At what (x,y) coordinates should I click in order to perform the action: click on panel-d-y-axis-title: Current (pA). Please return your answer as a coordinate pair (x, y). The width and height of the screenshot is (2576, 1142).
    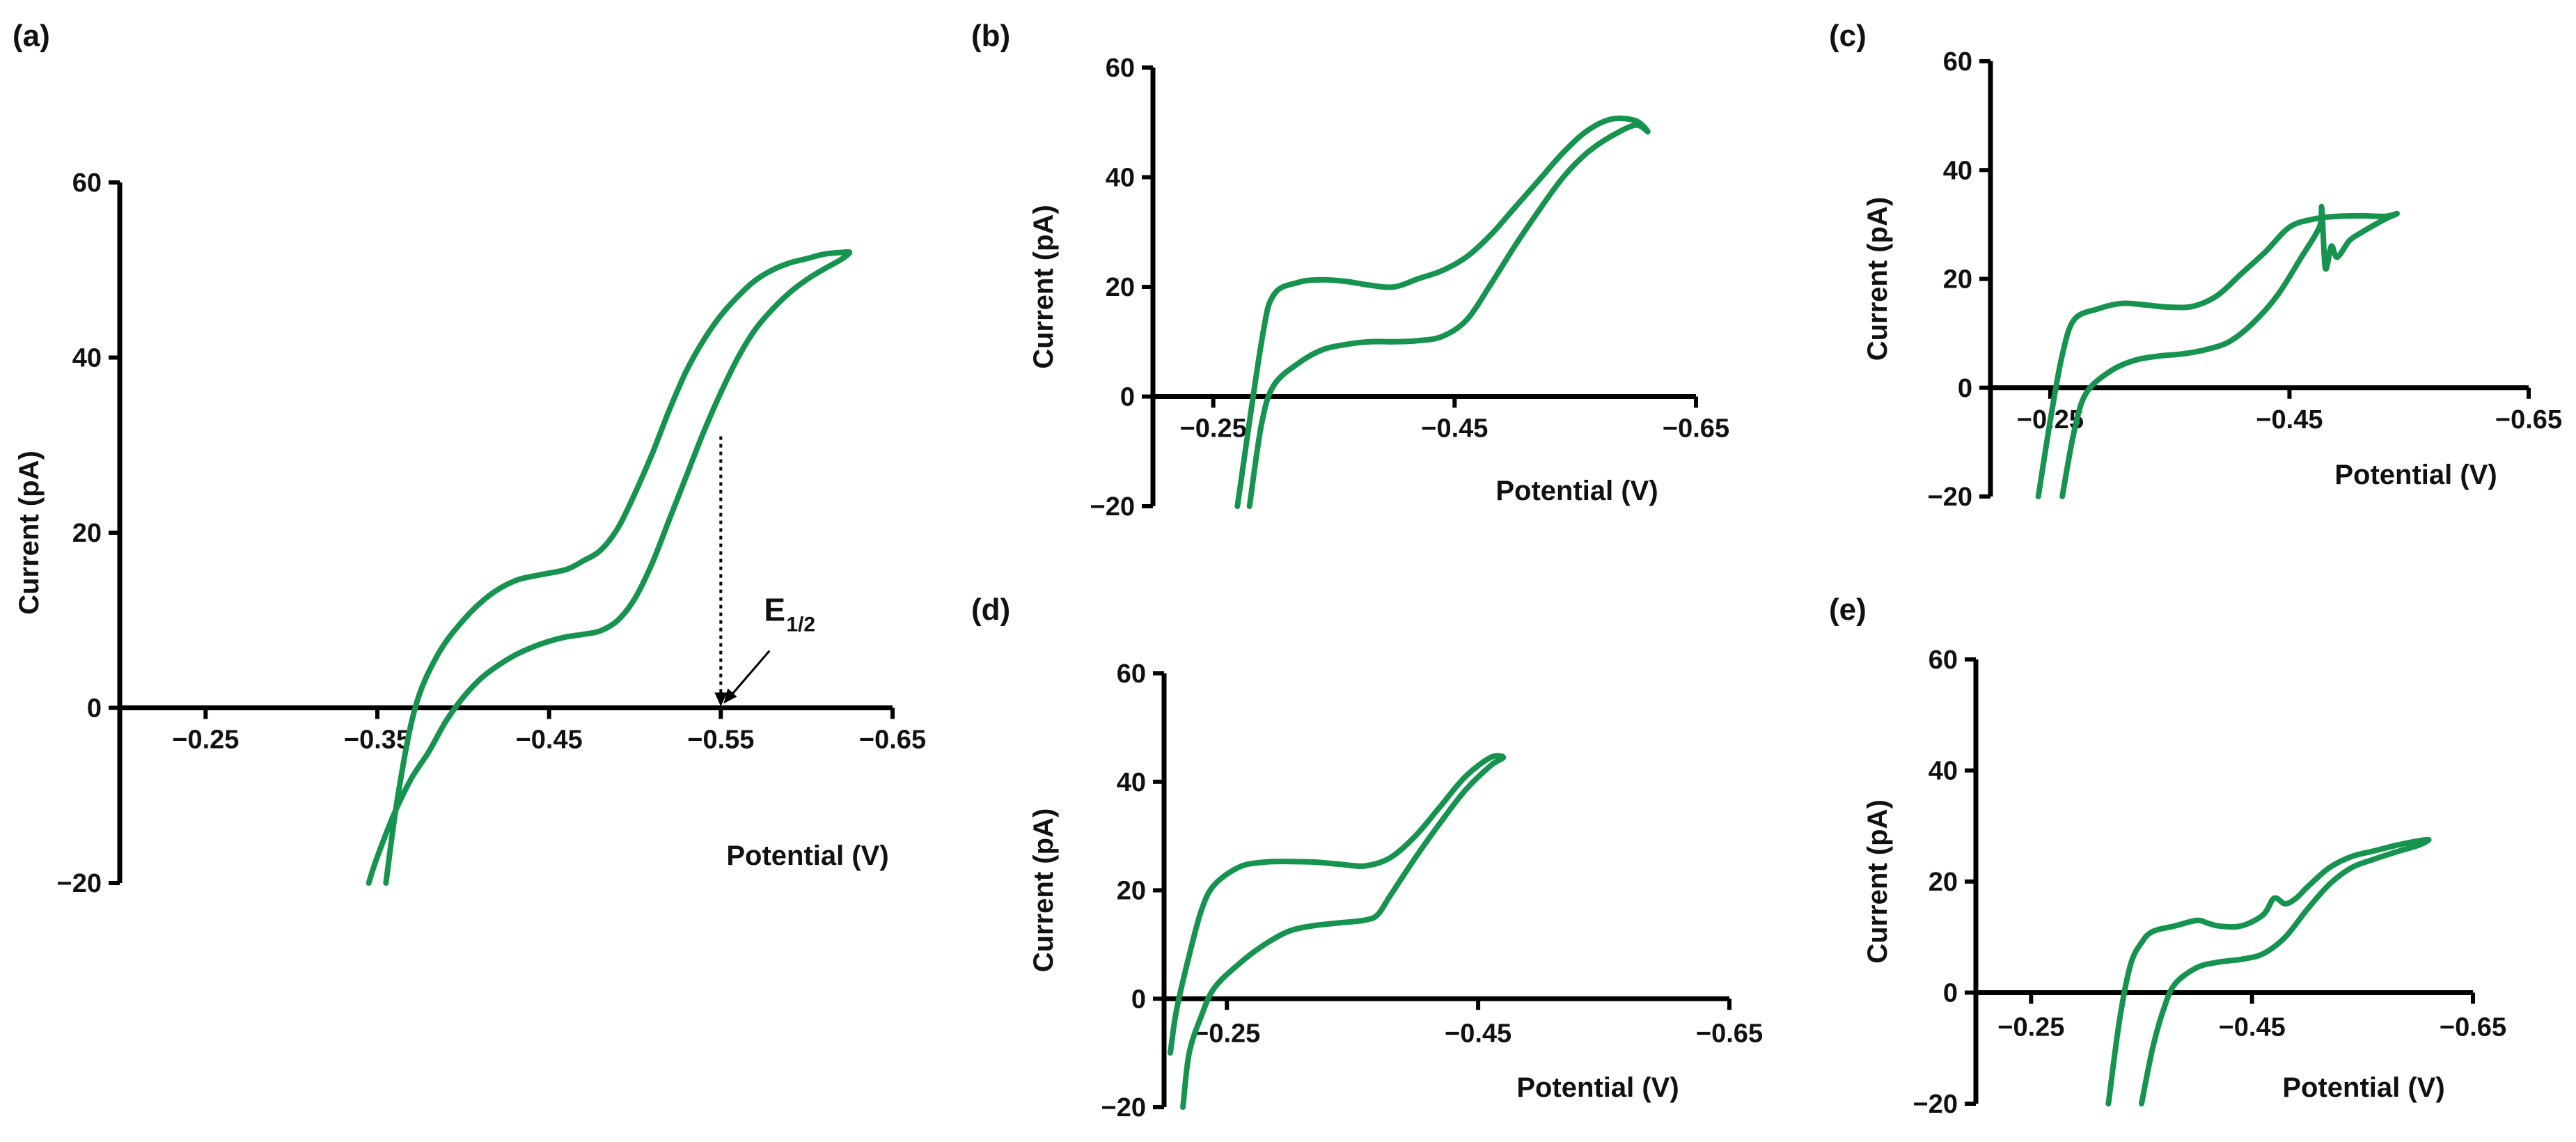
    Looking at the image, I should click on (1043, 890).